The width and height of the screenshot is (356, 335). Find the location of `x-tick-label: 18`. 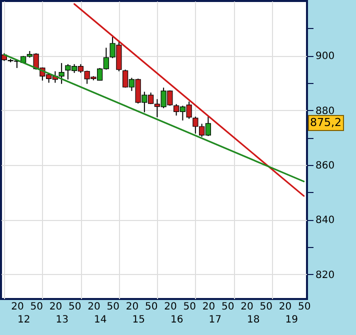

x-tick-label: 18 is located at coordinates (253, 320).